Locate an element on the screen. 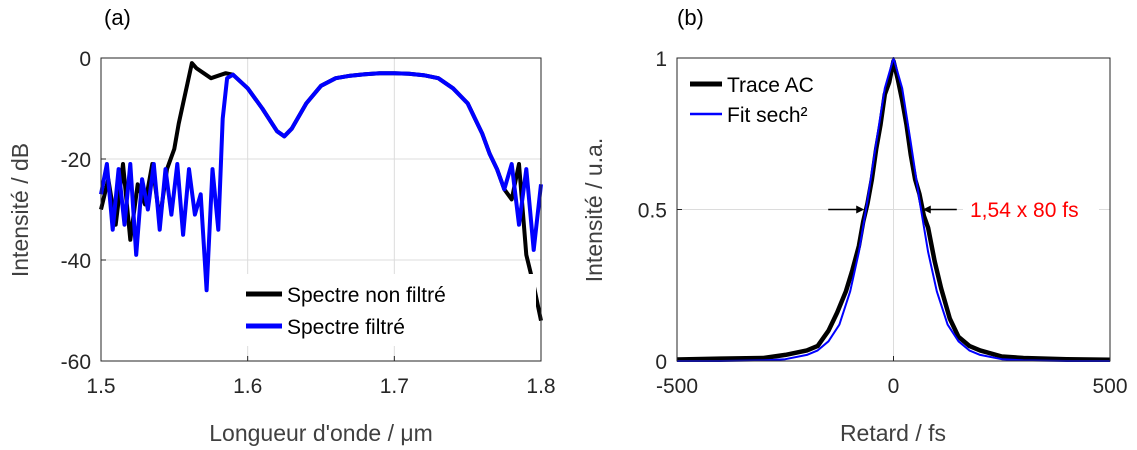 Image resolution: width=1137 pixels, height=450 pixels. y-tick-label: -20 is located at coordinates (76, 160).